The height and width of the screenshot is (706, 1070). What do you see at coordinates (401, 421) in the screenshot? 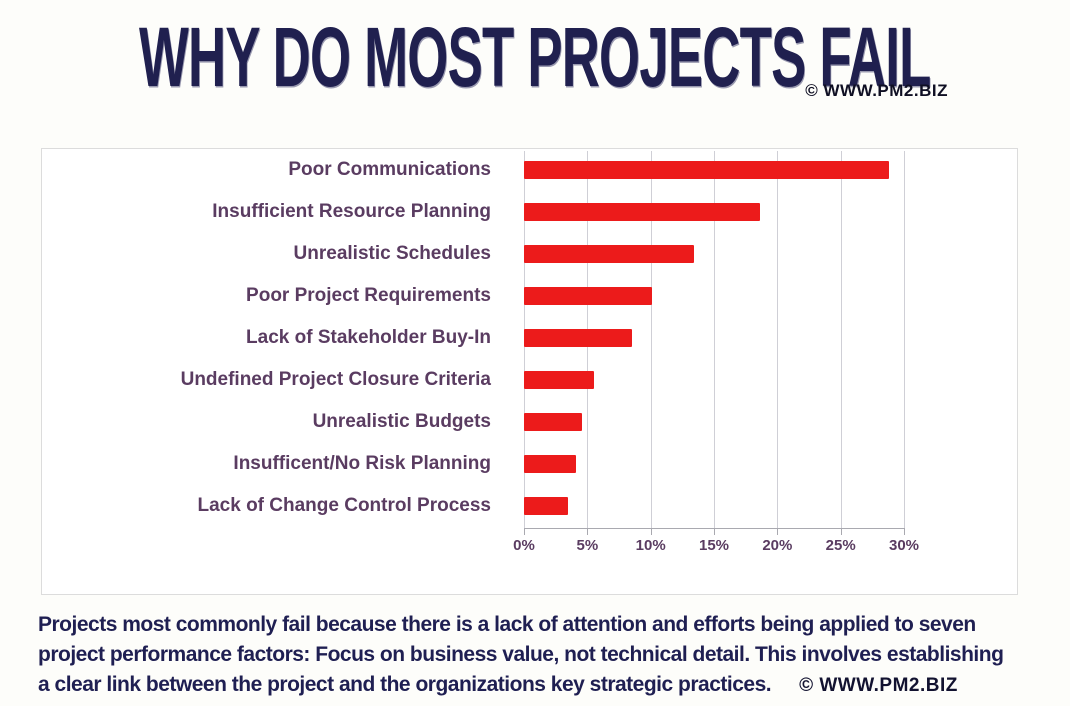
I see `category-label: Unrealistic Budgets` at bounding box center [401, 421].